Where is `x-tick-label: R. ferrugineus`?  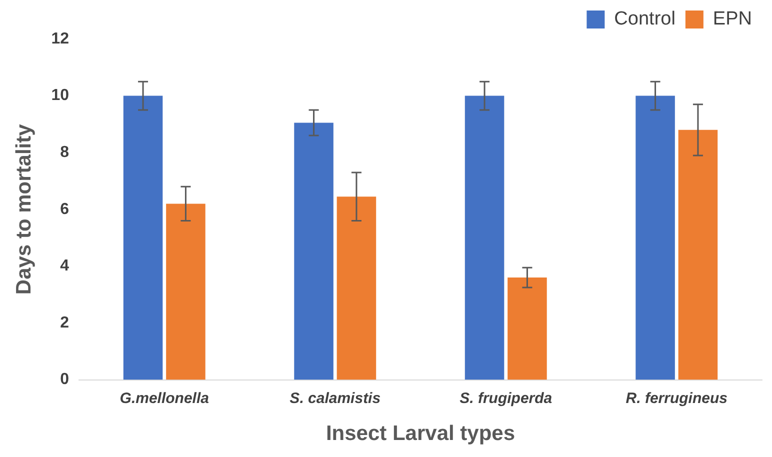 x-tick-label: R. ferrugineus is located at coordinates (677, 398).